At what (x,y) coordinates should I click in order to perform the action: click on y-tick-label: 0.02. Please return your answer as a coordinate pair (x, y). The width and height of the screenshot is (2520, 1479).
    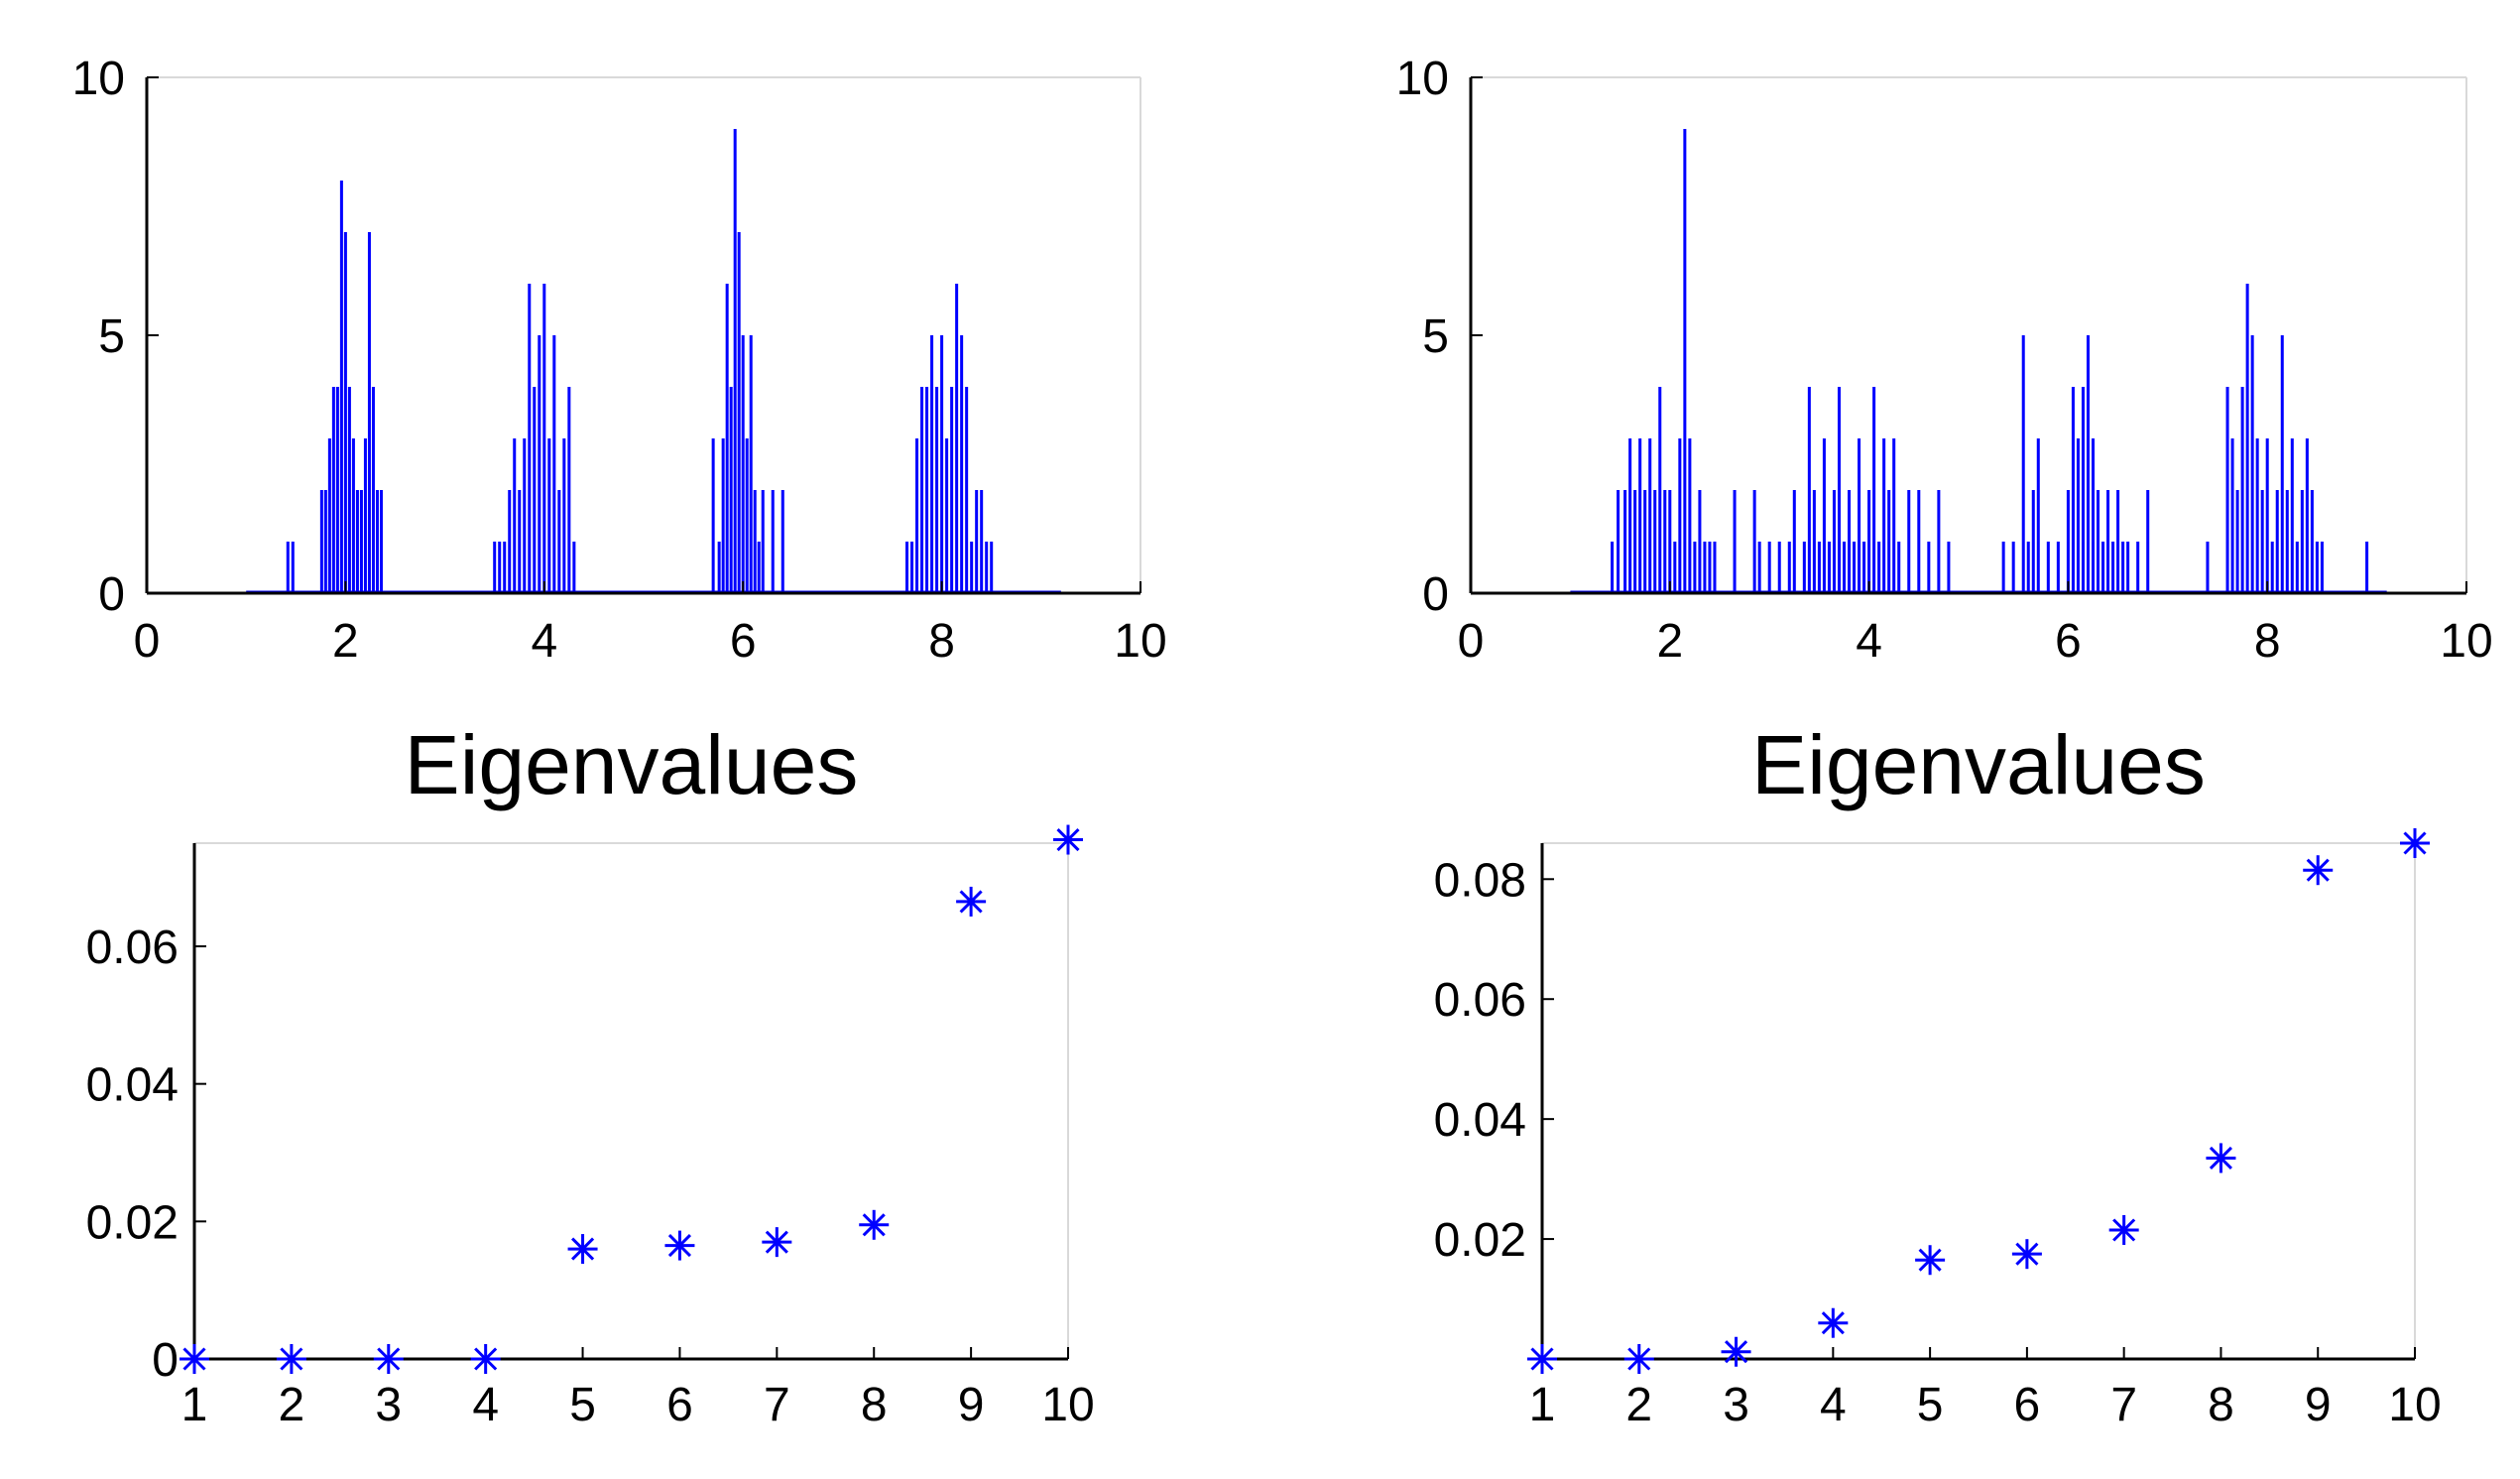
    Looking at the image, I should click on (1480, 1240).